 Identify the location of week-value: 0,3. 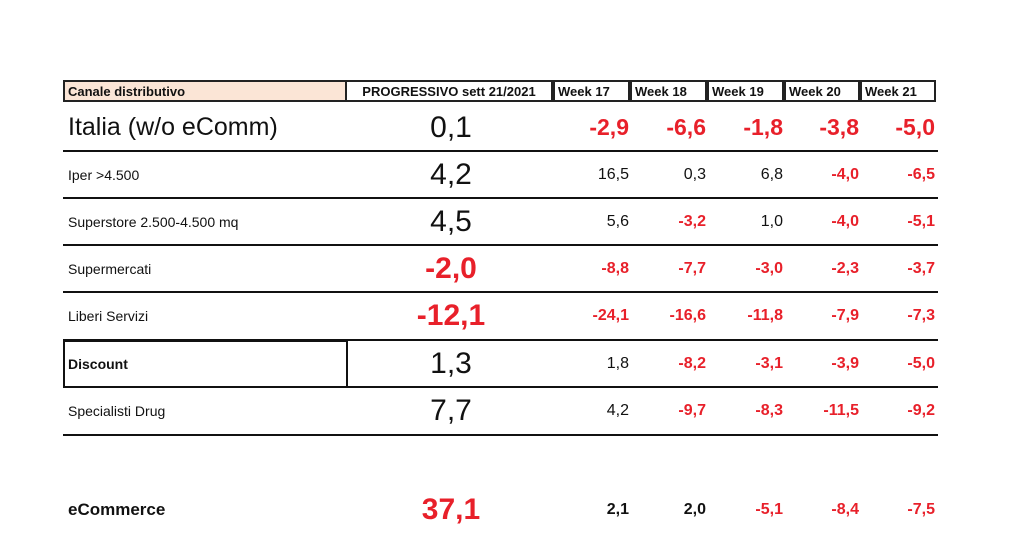
(694, 174).